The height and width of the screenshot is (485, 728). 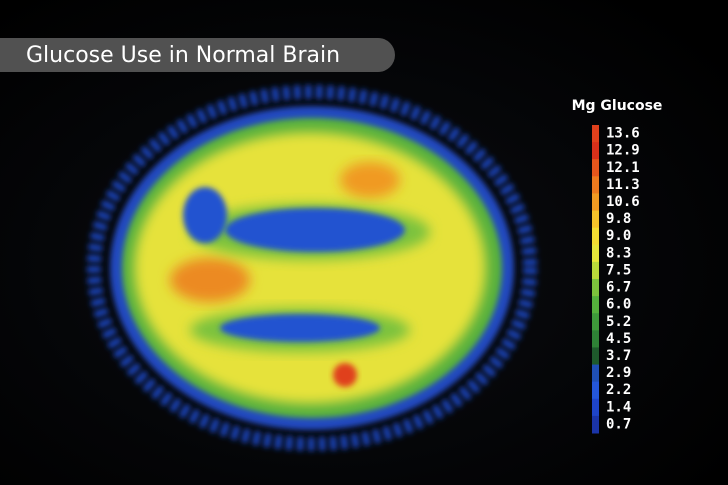 I want to click on legend-label: 6.7, so click(x=618, y=288).